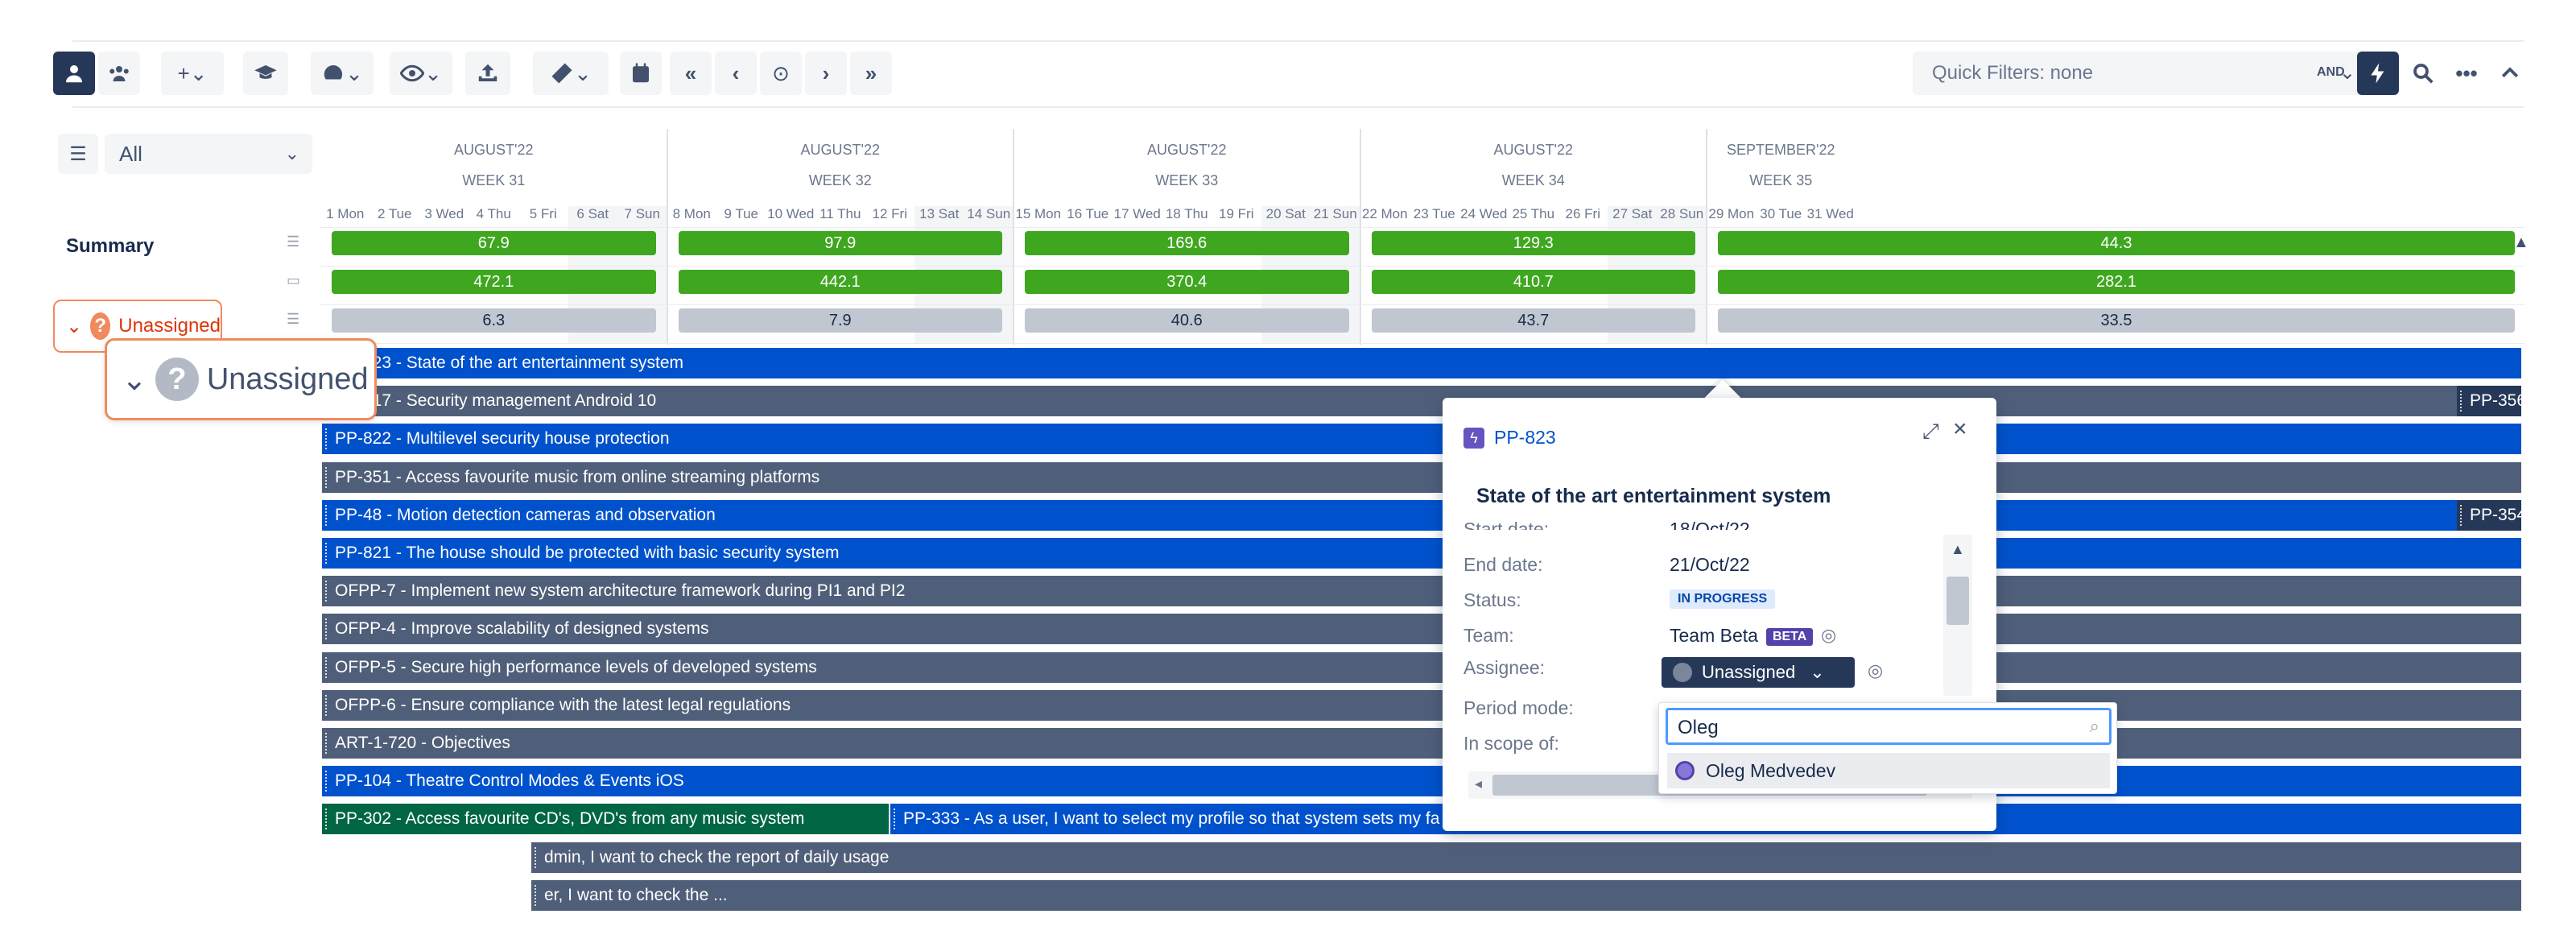 This screenshot has height=947, width=2576. What do you see at coordinates (421, 73) in the screenshot?
I see `eye-icon: ⌄` at bounding box center [421, 73].